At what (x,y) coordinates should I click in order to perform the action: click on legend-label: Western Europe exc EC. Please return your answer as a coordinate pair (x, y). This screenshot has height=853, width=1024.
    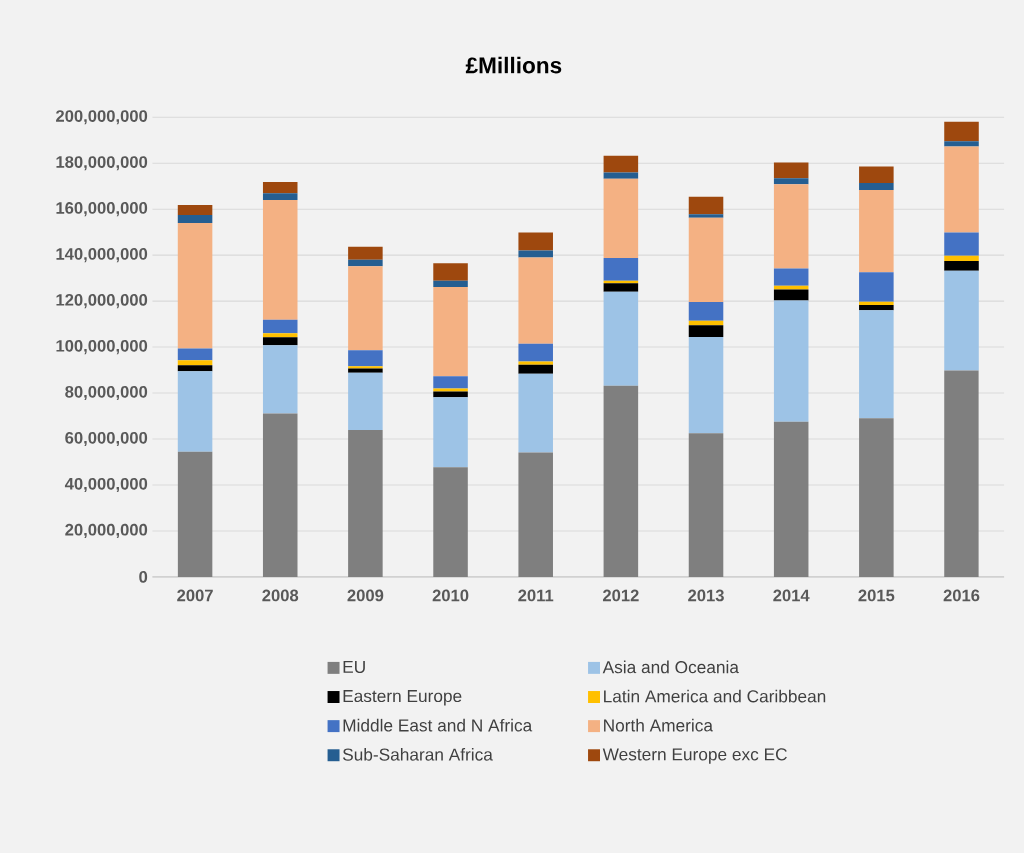
    Looking at the image, I should click on (694, 756).